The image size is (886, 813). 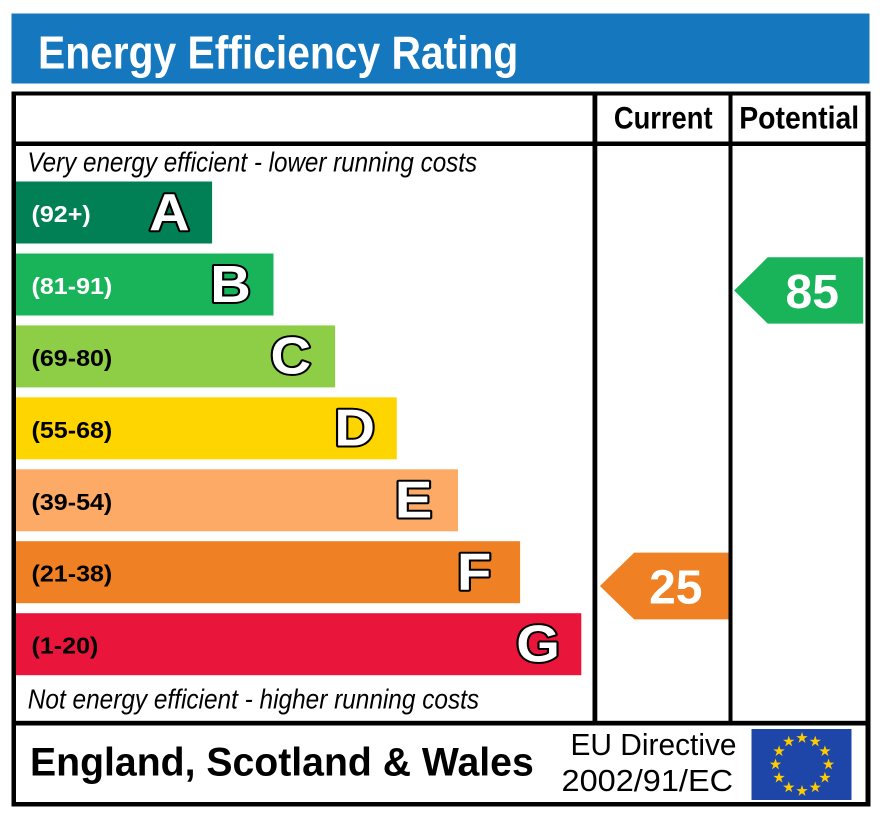 I want to click on svg-text: (1-20), so click(x=65, y=647).